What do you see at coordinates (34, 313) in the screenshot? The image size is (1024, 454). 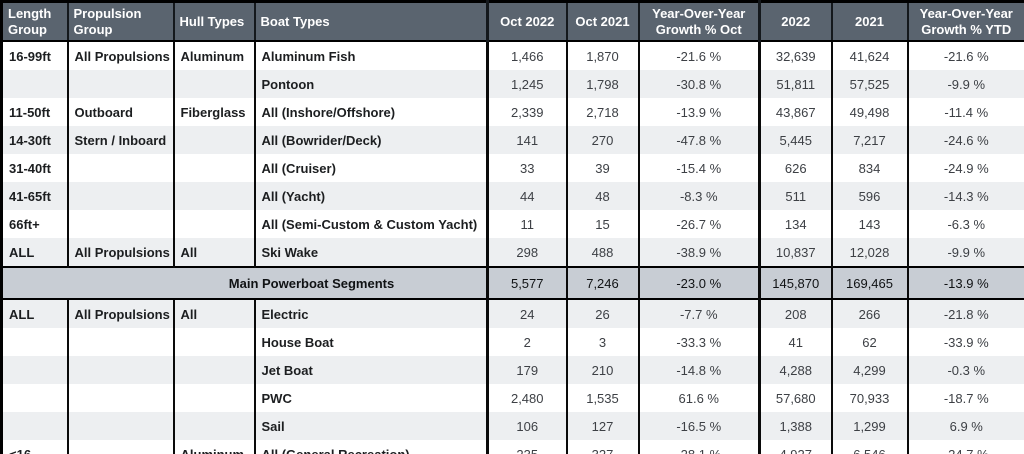 I see `row-label-cell: ALL` at bounding box center [34, 313].